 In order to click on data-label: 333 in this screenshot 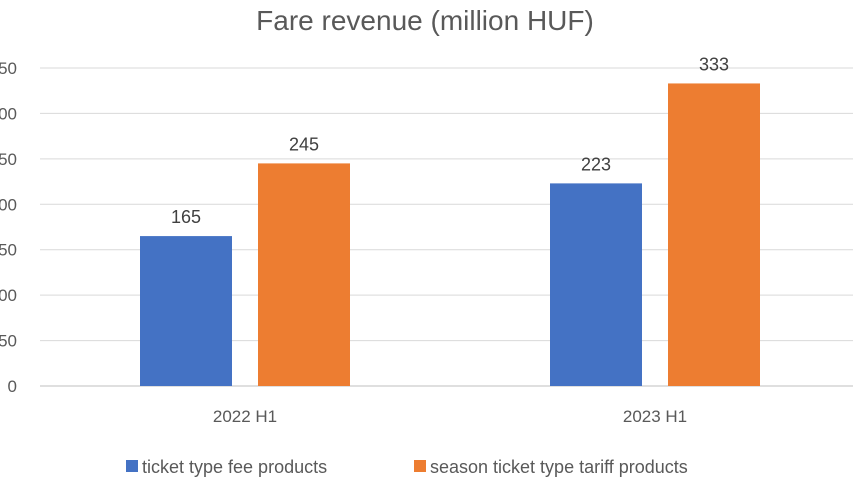, I will do `click(714, 64)`.